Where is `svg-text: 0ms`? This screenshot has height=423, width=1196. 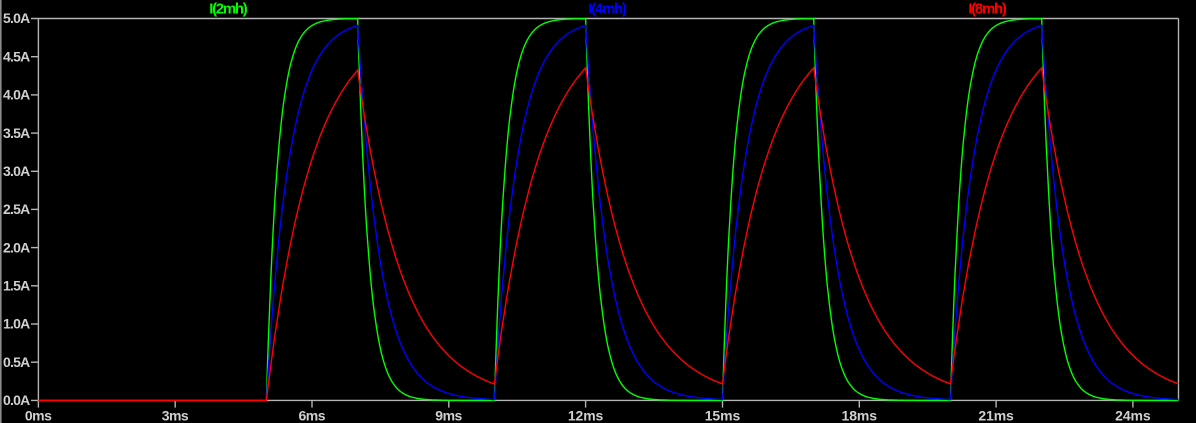 svg-text: 0ms is located at coordinates (38, 415).